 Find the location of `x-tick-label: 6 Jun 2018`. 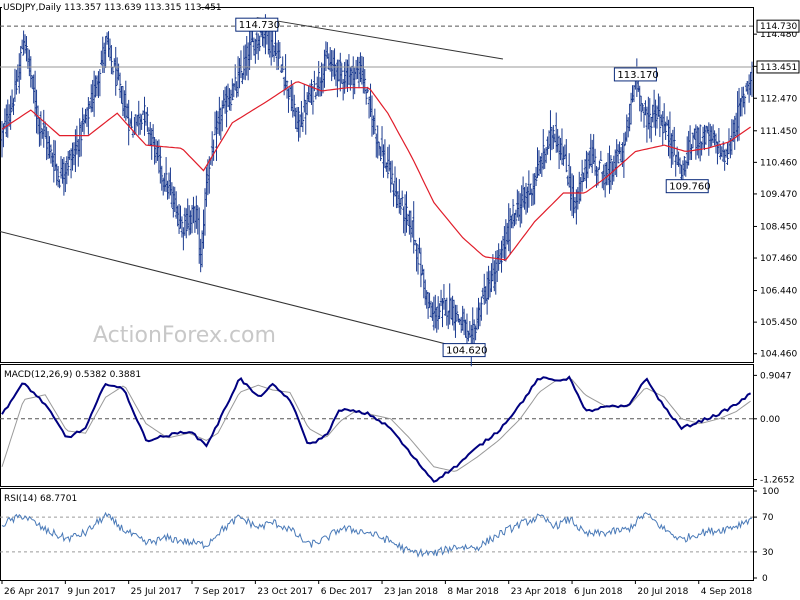

x-tick-label: 6 Jun 2018 is located at coordinates (598, 592).